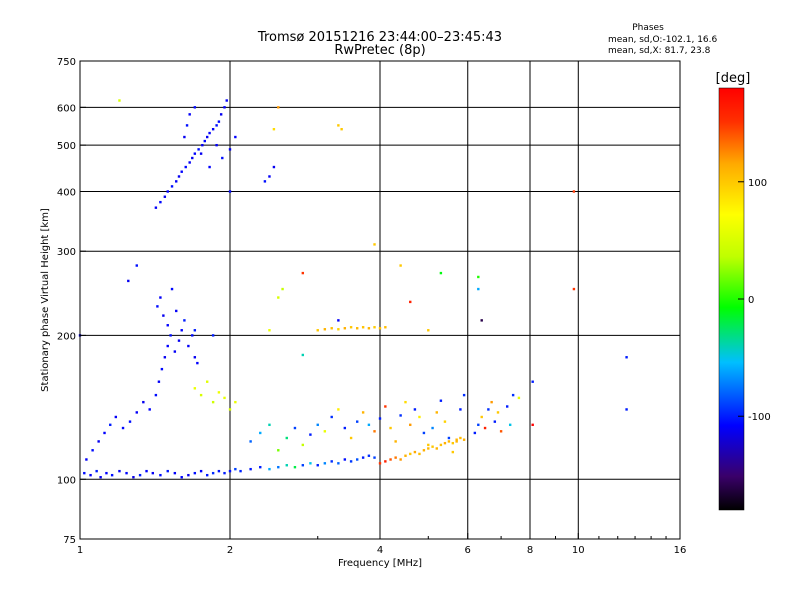  What do you see at coordinates (759, 417) in the screenshot?
I see `colorbar-tick-label: -100` at bounding box center [759, 417].